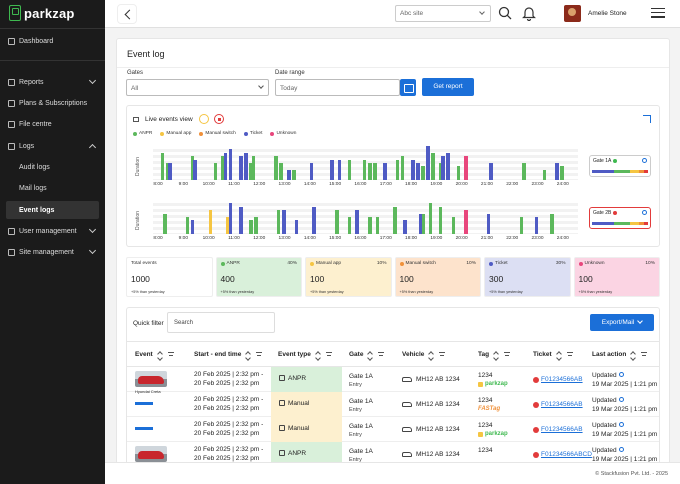 This screenshot has width=680, height=484. Describe the element at coordinates (154, 354) in the screenshot. I see `column-header: Event` at that location.